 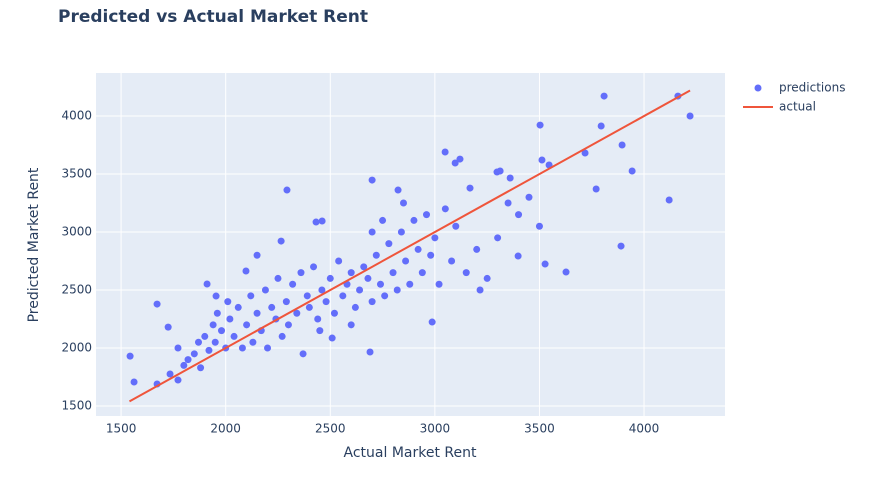 What do you see at coordinates (121, 429) in the screenshot?
I see `x-tick-label: 1500` at bounding box center [121, 429].